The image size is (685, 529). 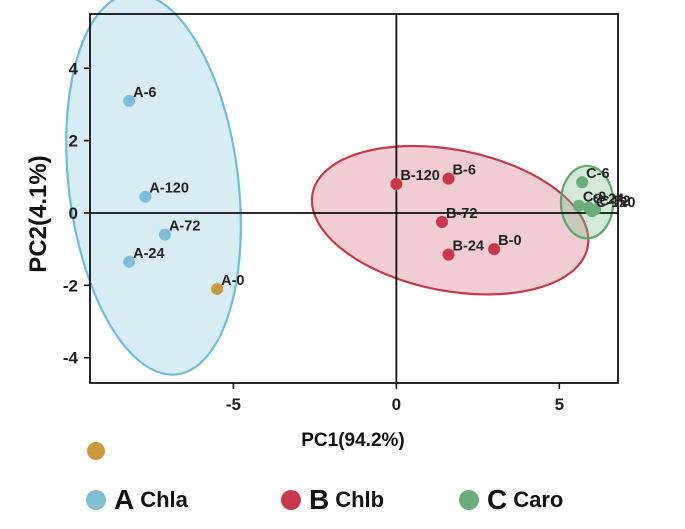 I want to click on y-tick-label: 4, so click(x=74, y=68).